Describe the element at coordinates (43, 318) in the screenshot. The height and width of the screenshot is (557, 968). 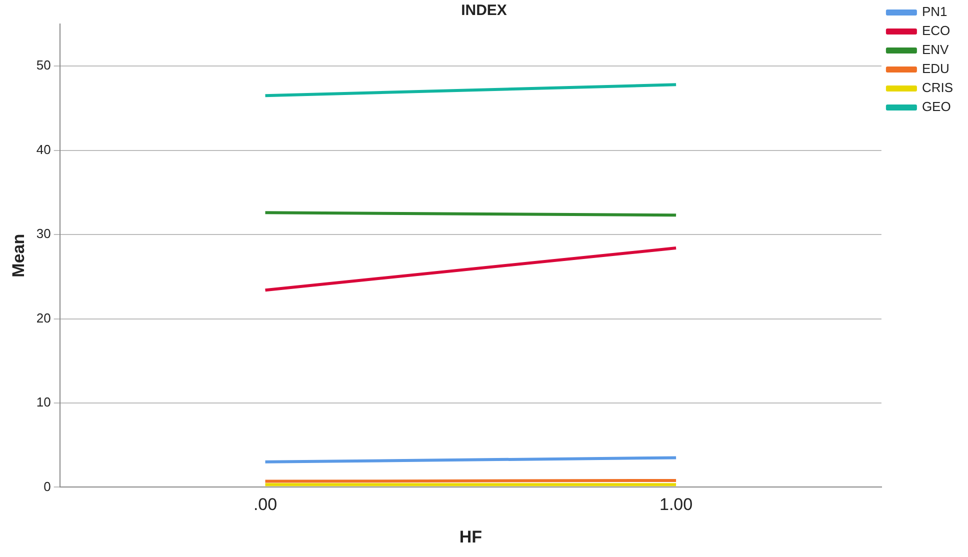
I see `y-tick-label: 20` at that location.